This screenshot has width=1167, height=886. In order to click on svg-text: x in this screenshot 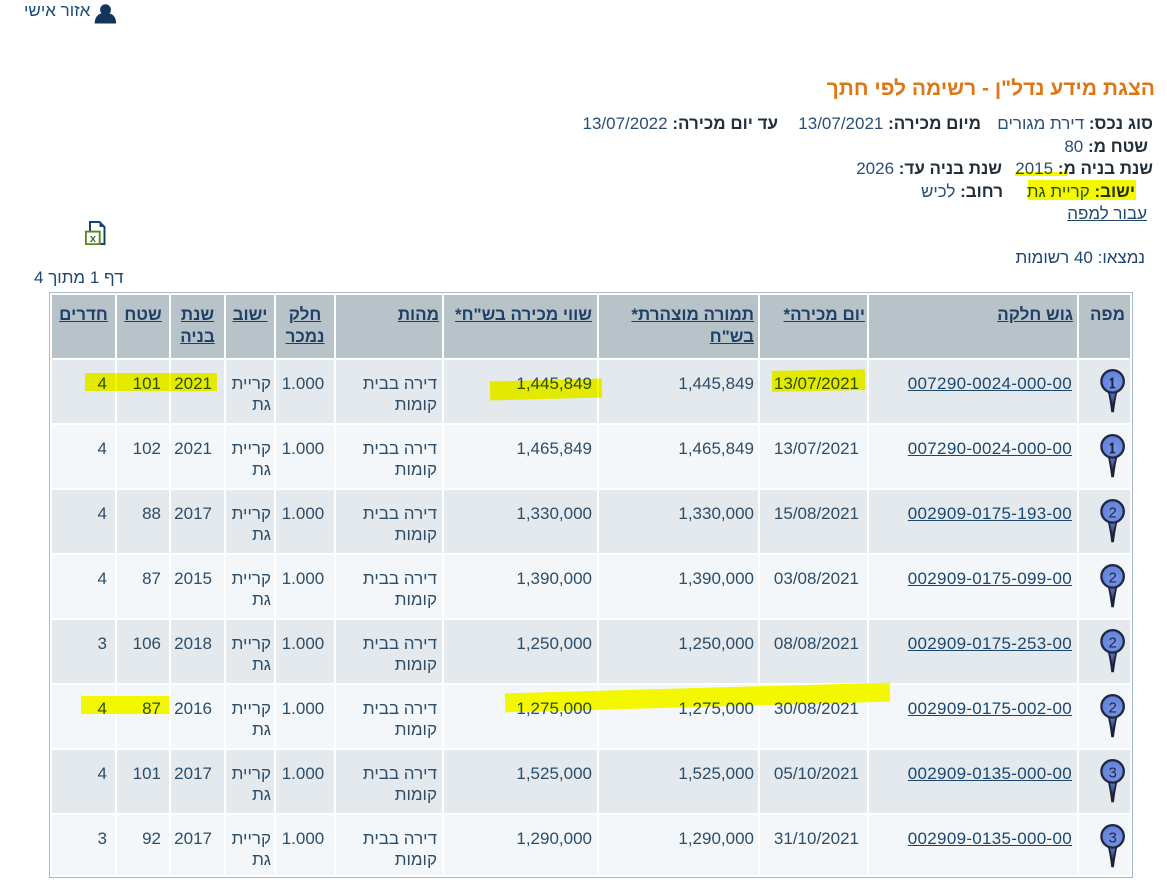, I will do `click(93, 239)`.